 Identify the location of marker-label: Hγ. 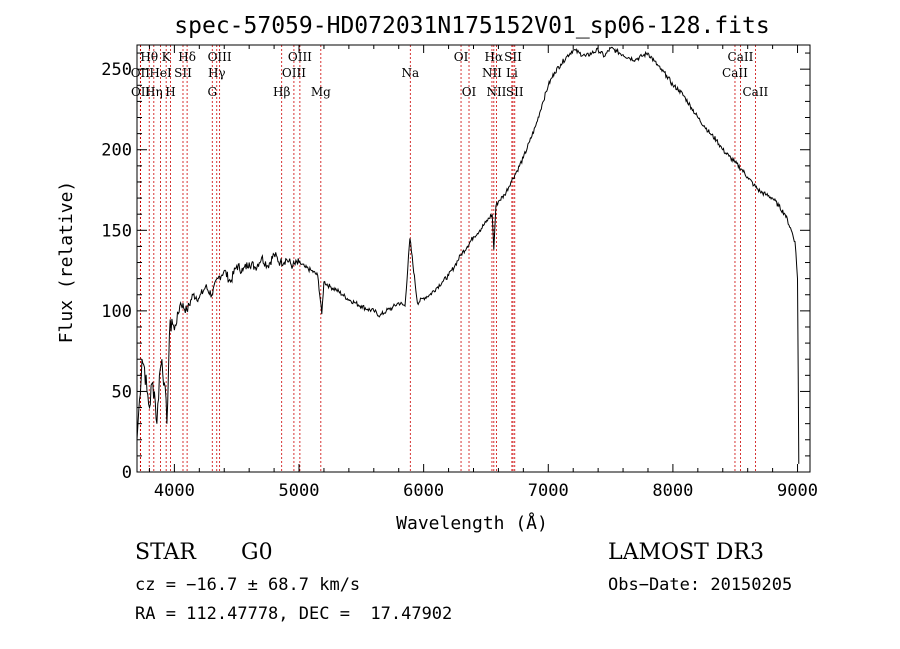
(217, 73).